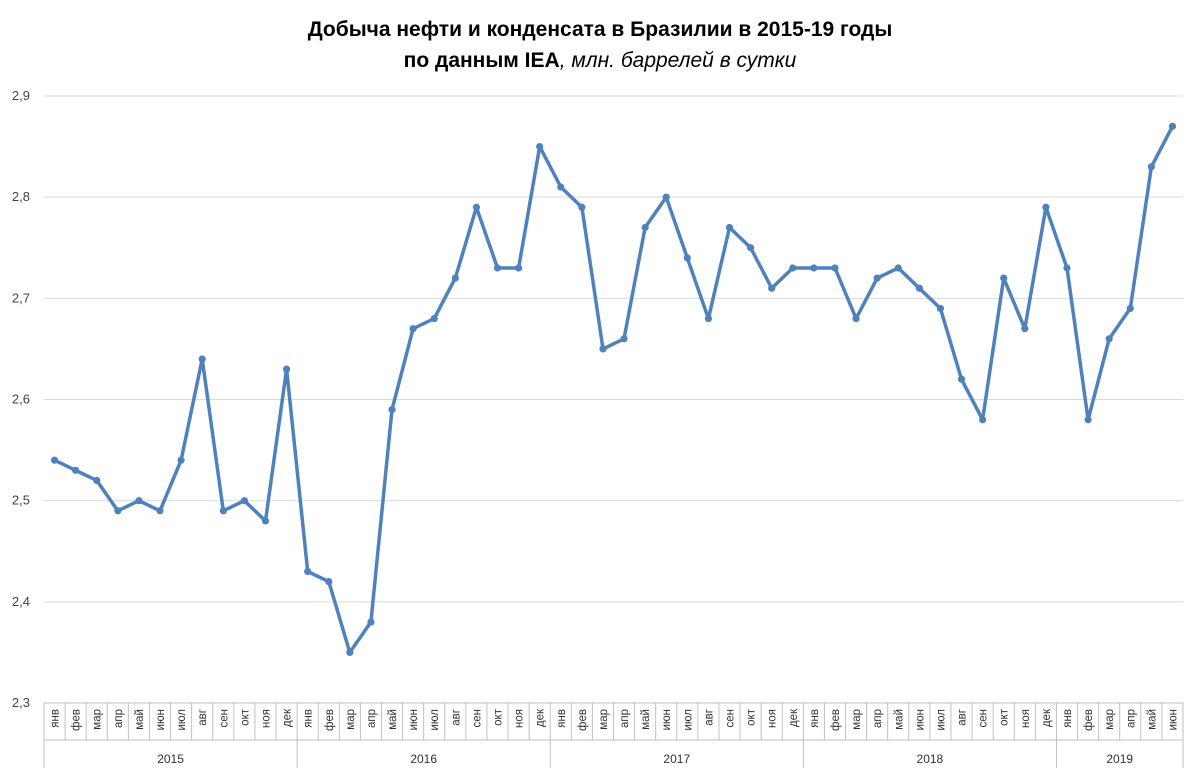  What do you see at coordinates (21, 95) in the screenshot?
I see `y-tick-label: 2,9` at bounding box center [21, 95].